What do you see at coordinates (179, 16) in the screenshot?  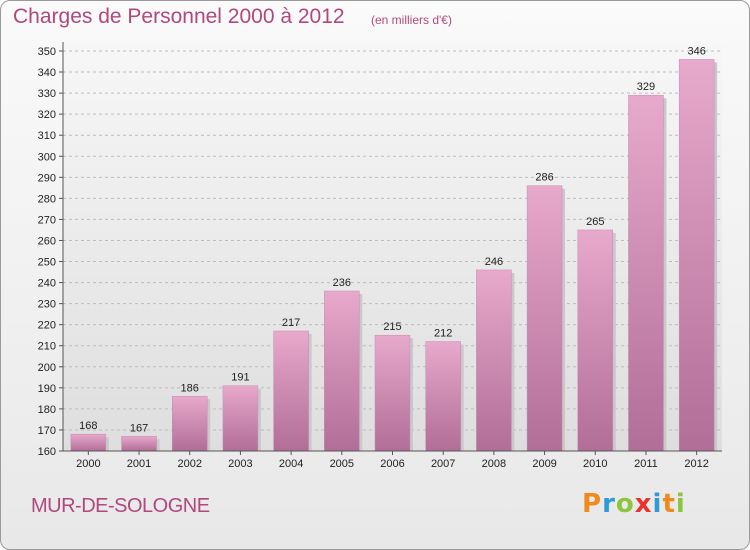 I see `chart-title: Charges de Personnel 2000 à 2012` at bounding box center [179, 16].